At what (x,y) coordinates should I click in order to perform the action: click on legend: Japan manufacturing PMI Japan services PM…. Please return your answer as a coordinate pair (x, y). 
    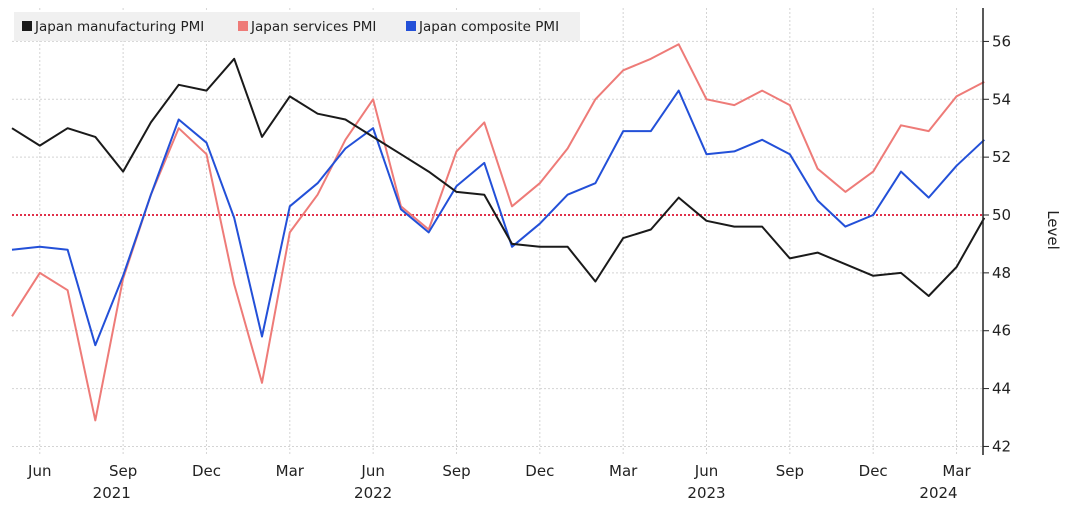
    Looking at the image, I should click on (297, 26).